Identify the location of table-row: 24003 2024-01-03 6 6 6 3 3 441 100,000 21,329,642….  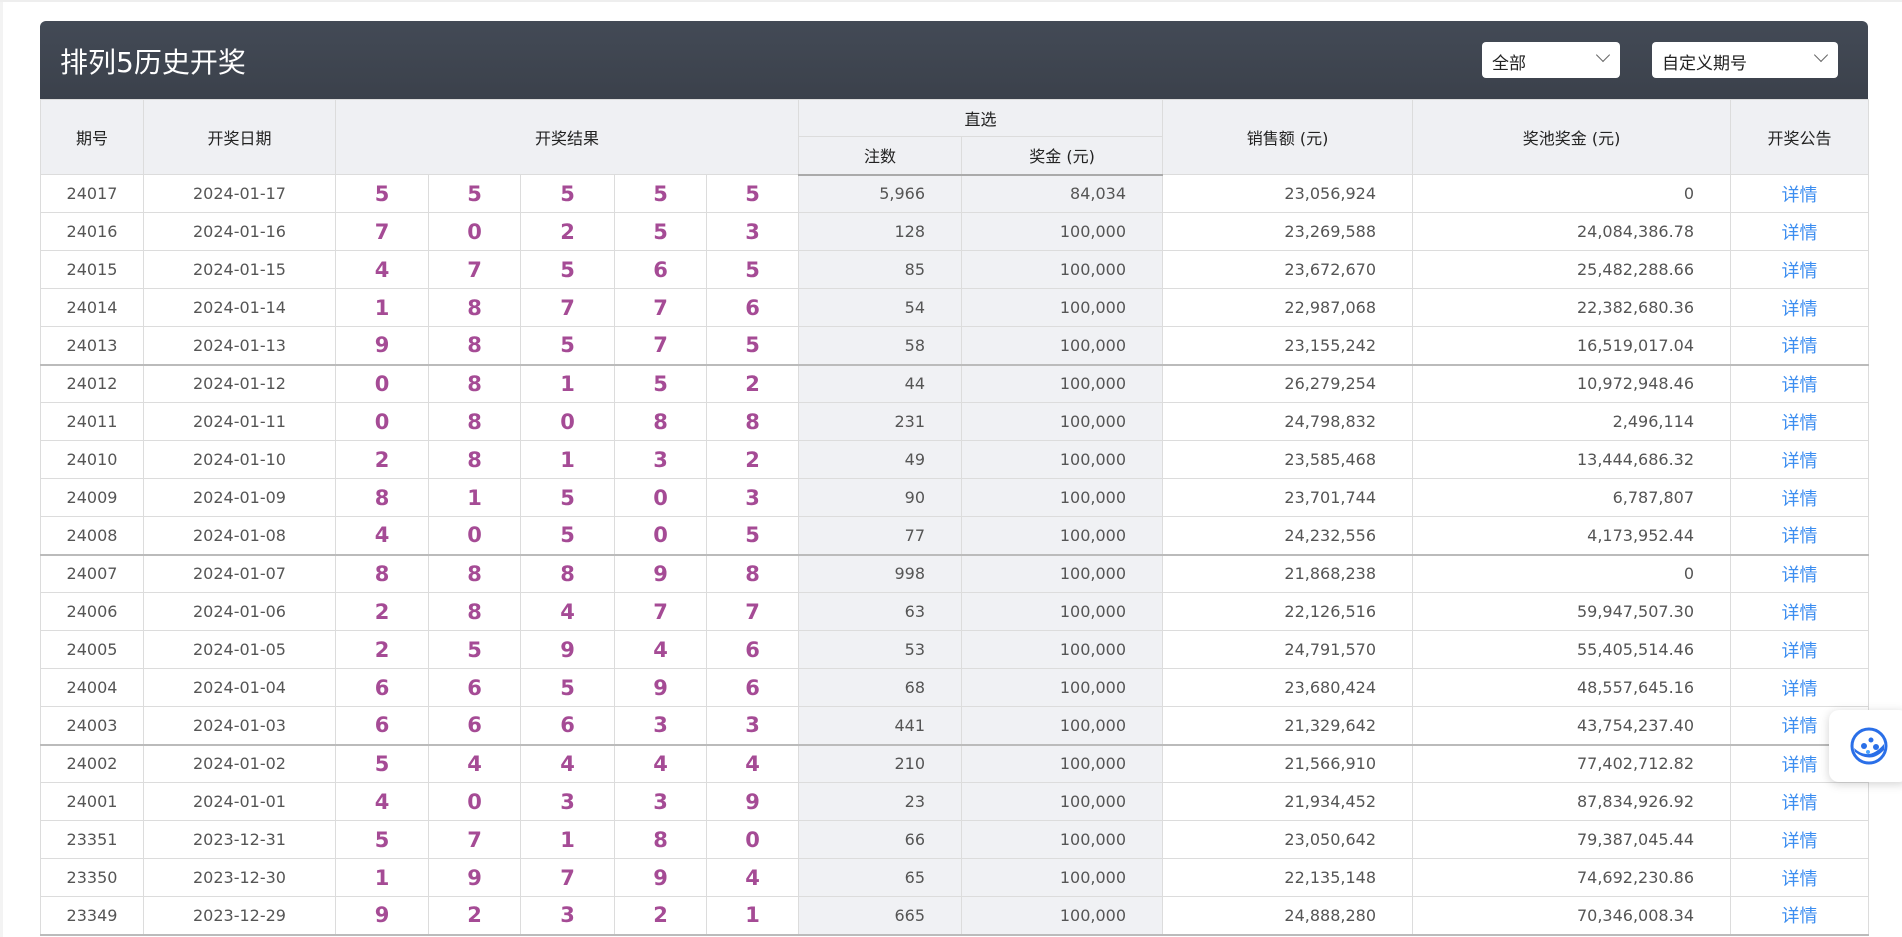
(955, 726).